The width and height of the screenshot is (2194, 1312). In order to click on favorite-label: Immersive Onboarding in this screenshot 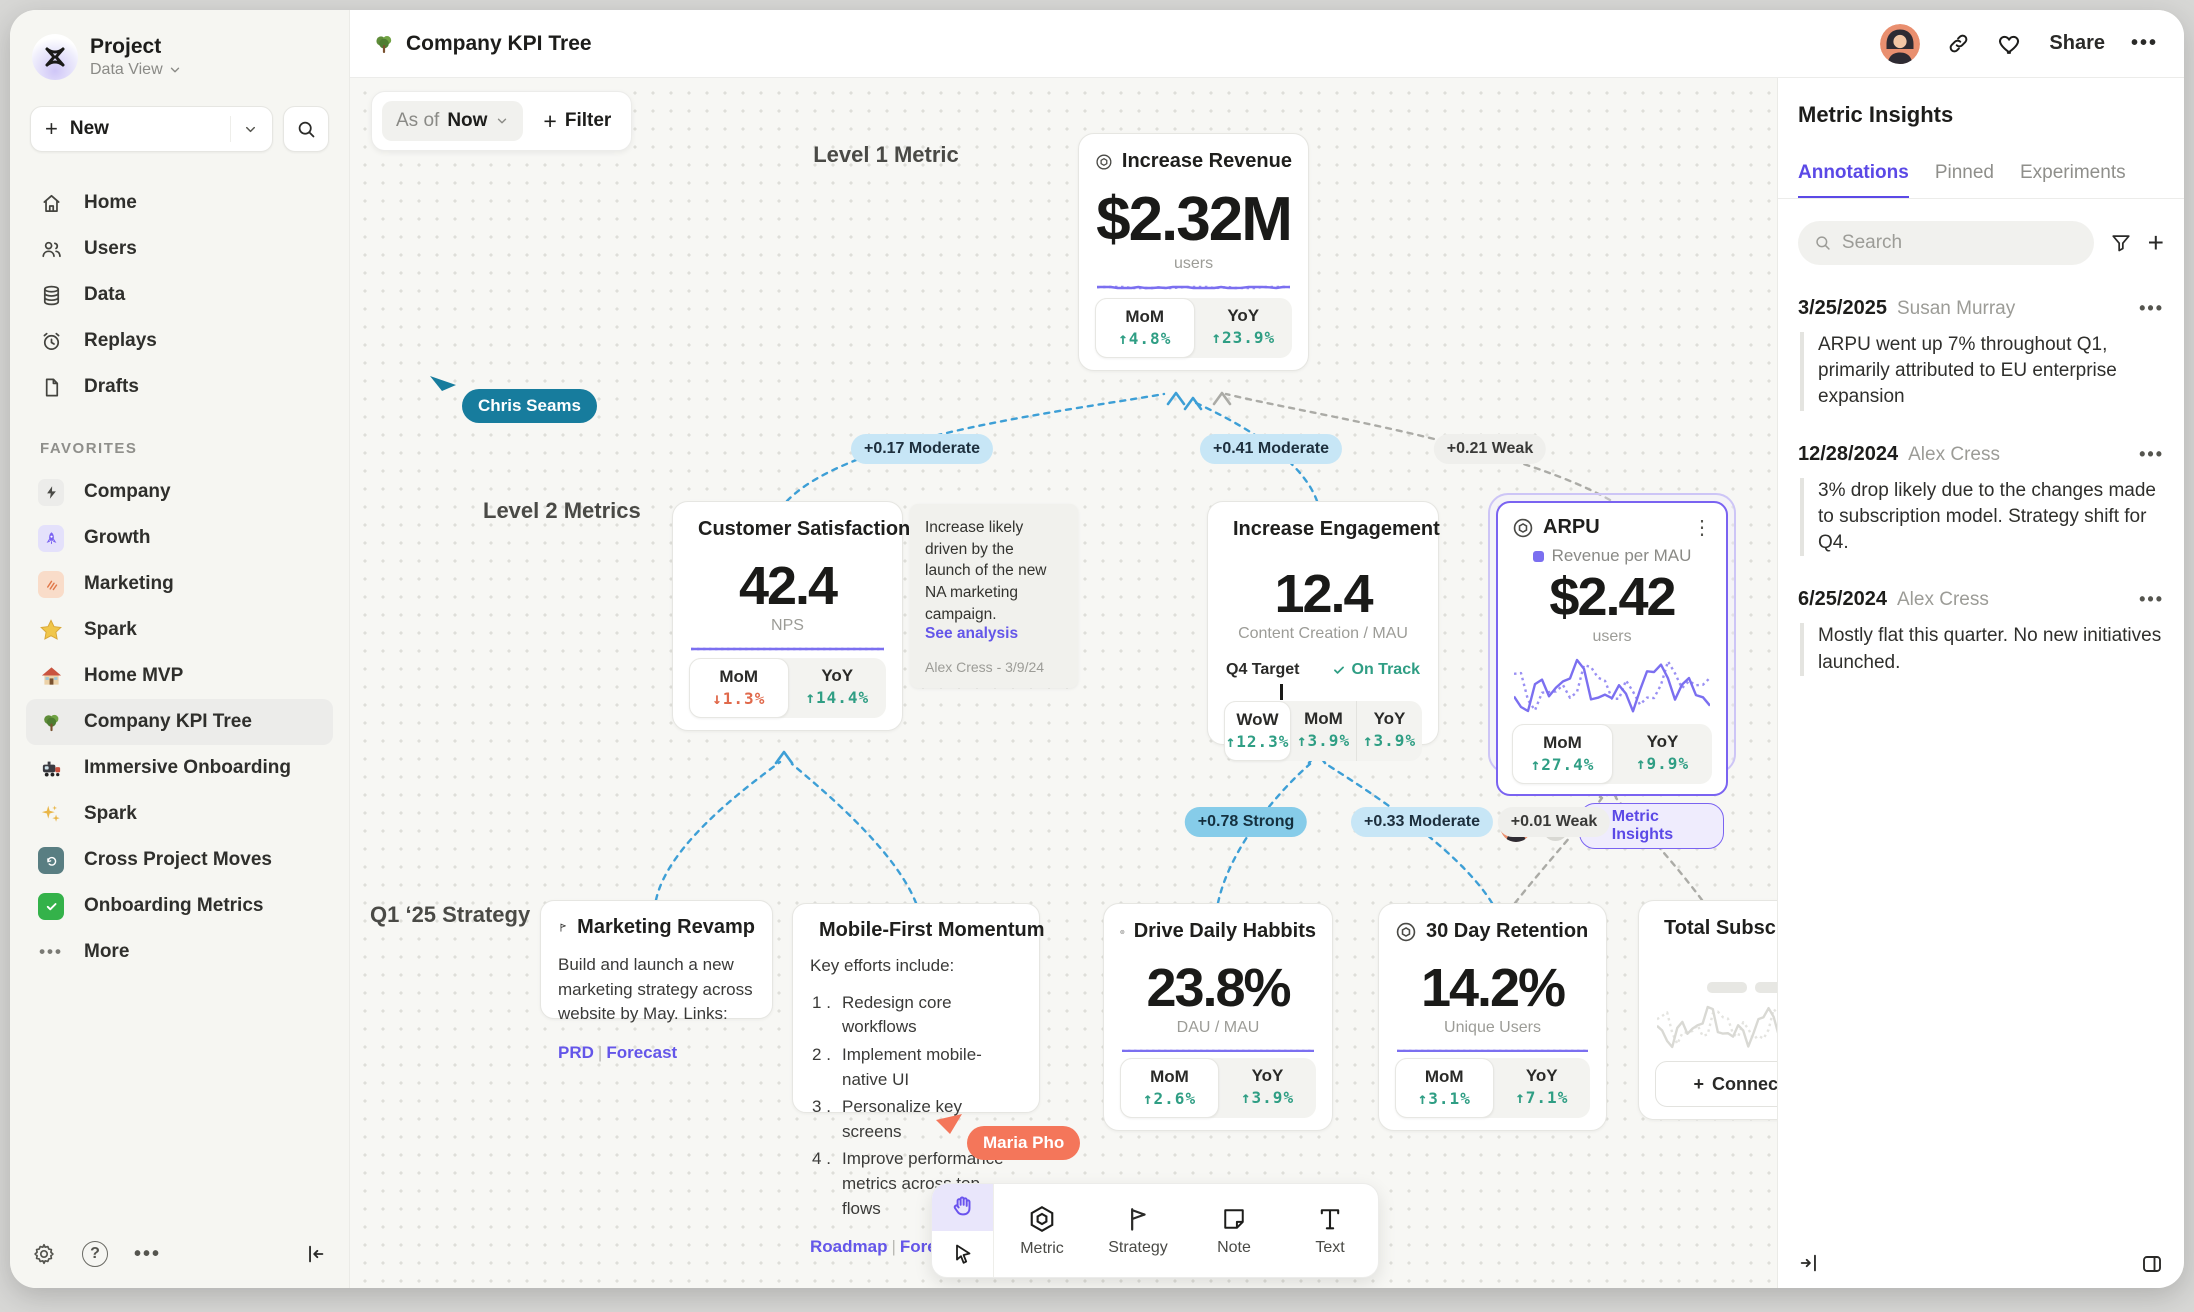, I will do `click(187, 767)`.